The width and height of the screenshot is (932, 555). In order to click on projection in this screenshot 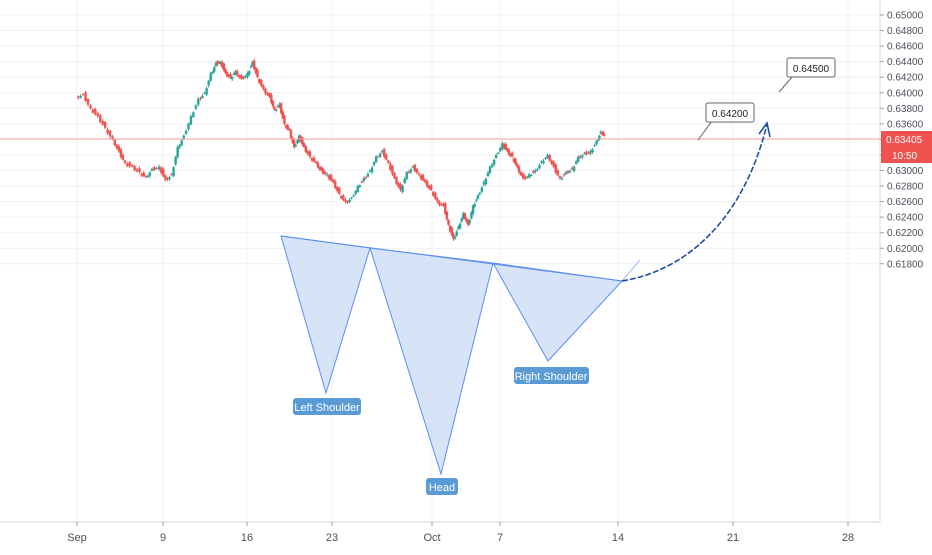, I will do `click(696, 201)`.